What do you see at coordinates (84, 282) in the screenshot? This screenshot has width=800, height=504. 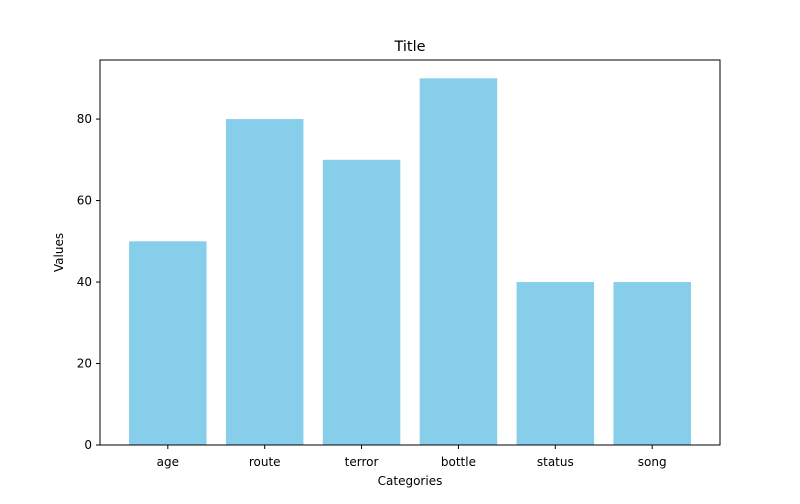 I see `y-tick-label: 40` at bounding box center [84, 282].